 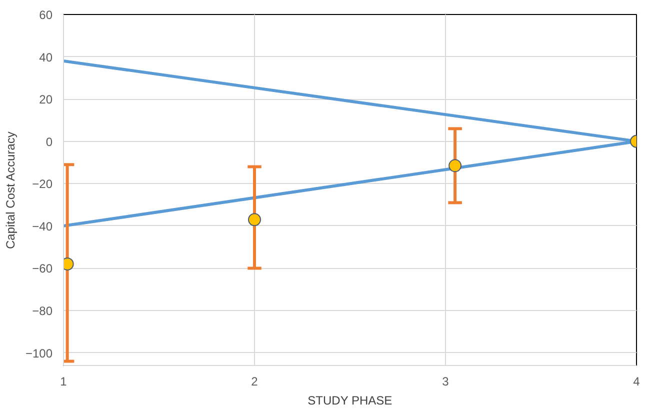 I want to click on y-tick-label: 60, so click(x=46, y=15).